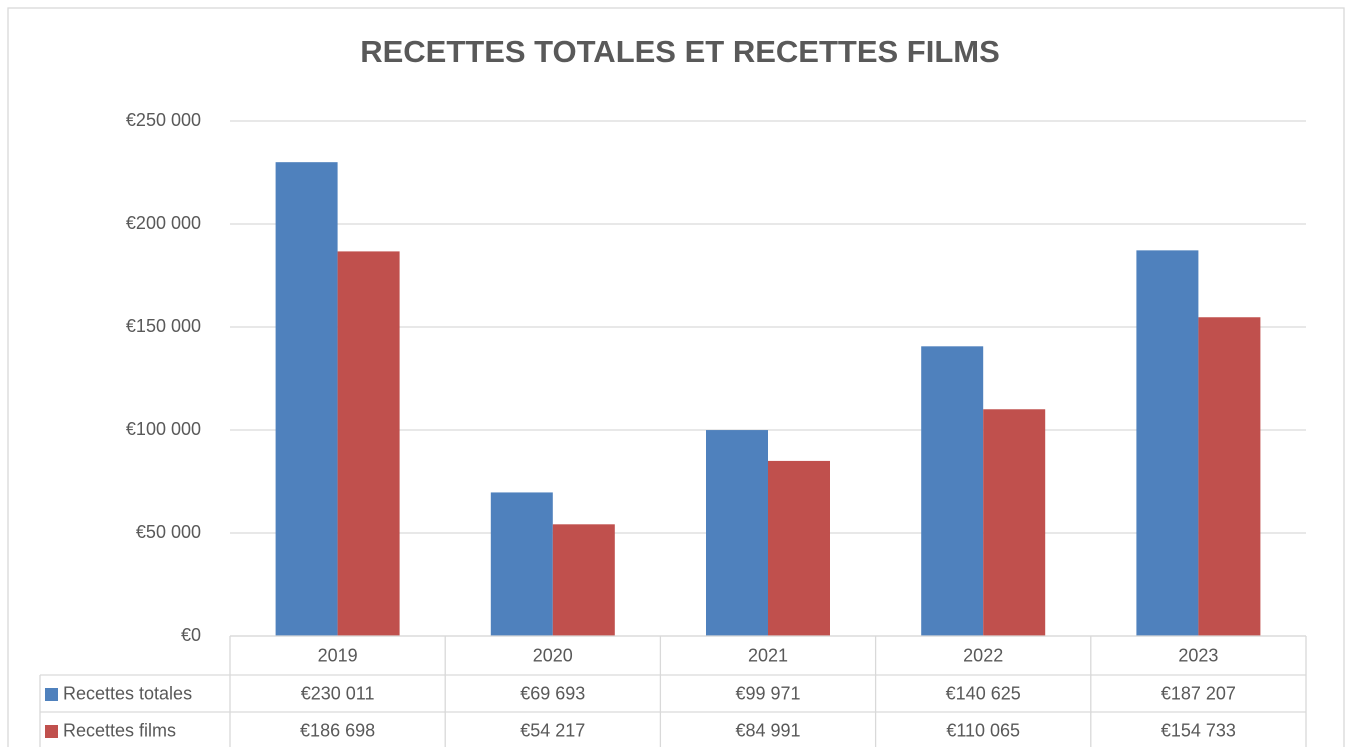  I want to click on table-value: €140 625, so click(983, 693).